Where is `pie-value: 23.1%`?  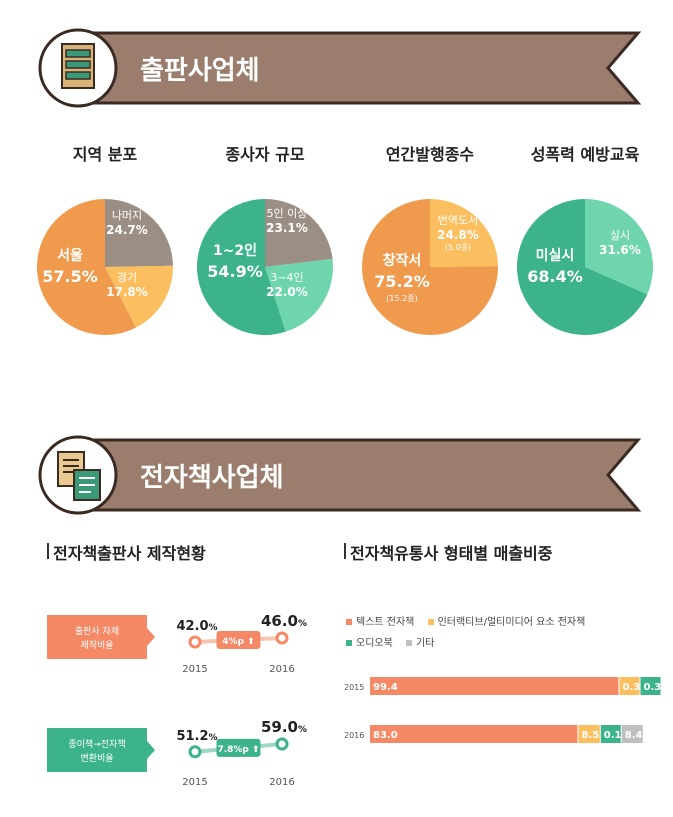 pie-value: 23.1% is located at coordinates (287, 228).